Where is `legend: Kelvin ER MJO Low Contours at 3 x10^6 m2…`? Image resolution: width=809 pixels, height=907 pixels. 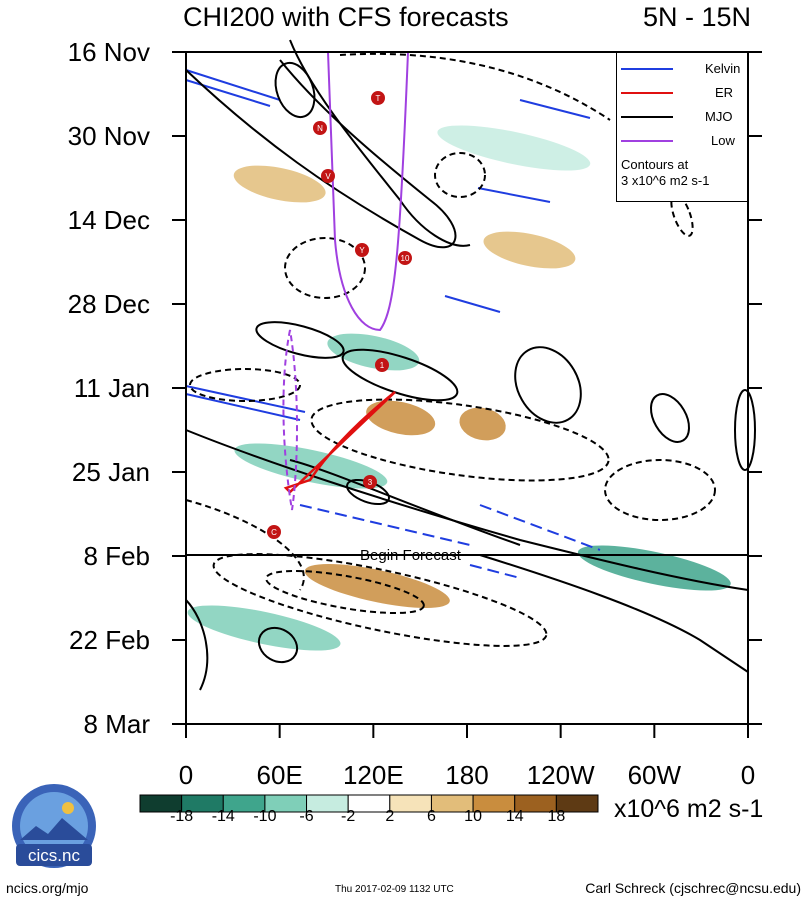
legend: Kelvin ER MJO Low Contours at 3 x10^6 m2… is located at coordinates (682, 127).